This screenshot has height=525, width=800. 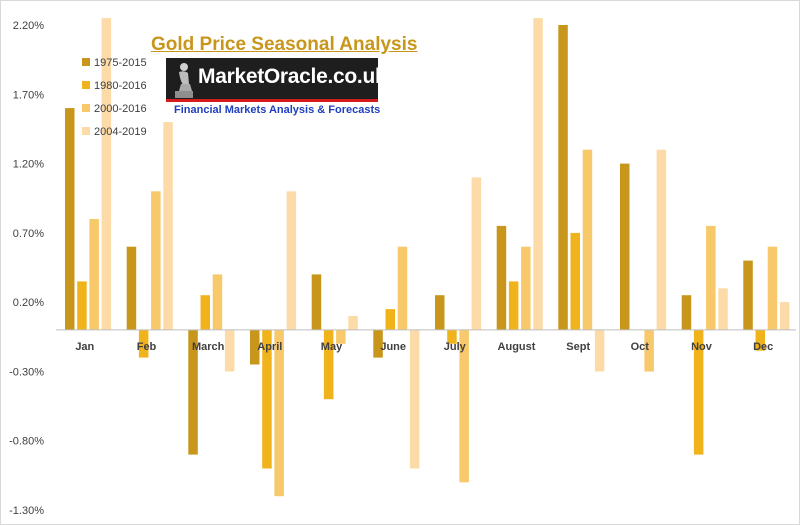 I want to click on x-category-label: Sept, so click(x=578, y=347).